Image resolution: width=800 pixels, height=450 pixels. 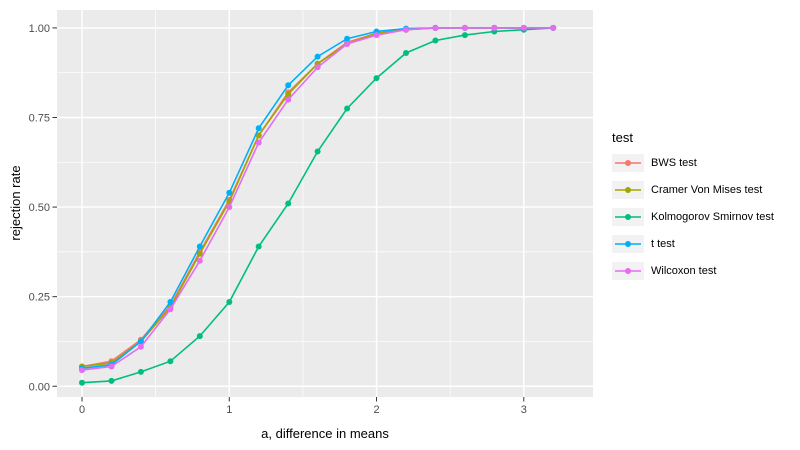 I want to click on legend-item-cramer-von-mises-test: Cramer Von Mises test, so click(x=693, y=190).